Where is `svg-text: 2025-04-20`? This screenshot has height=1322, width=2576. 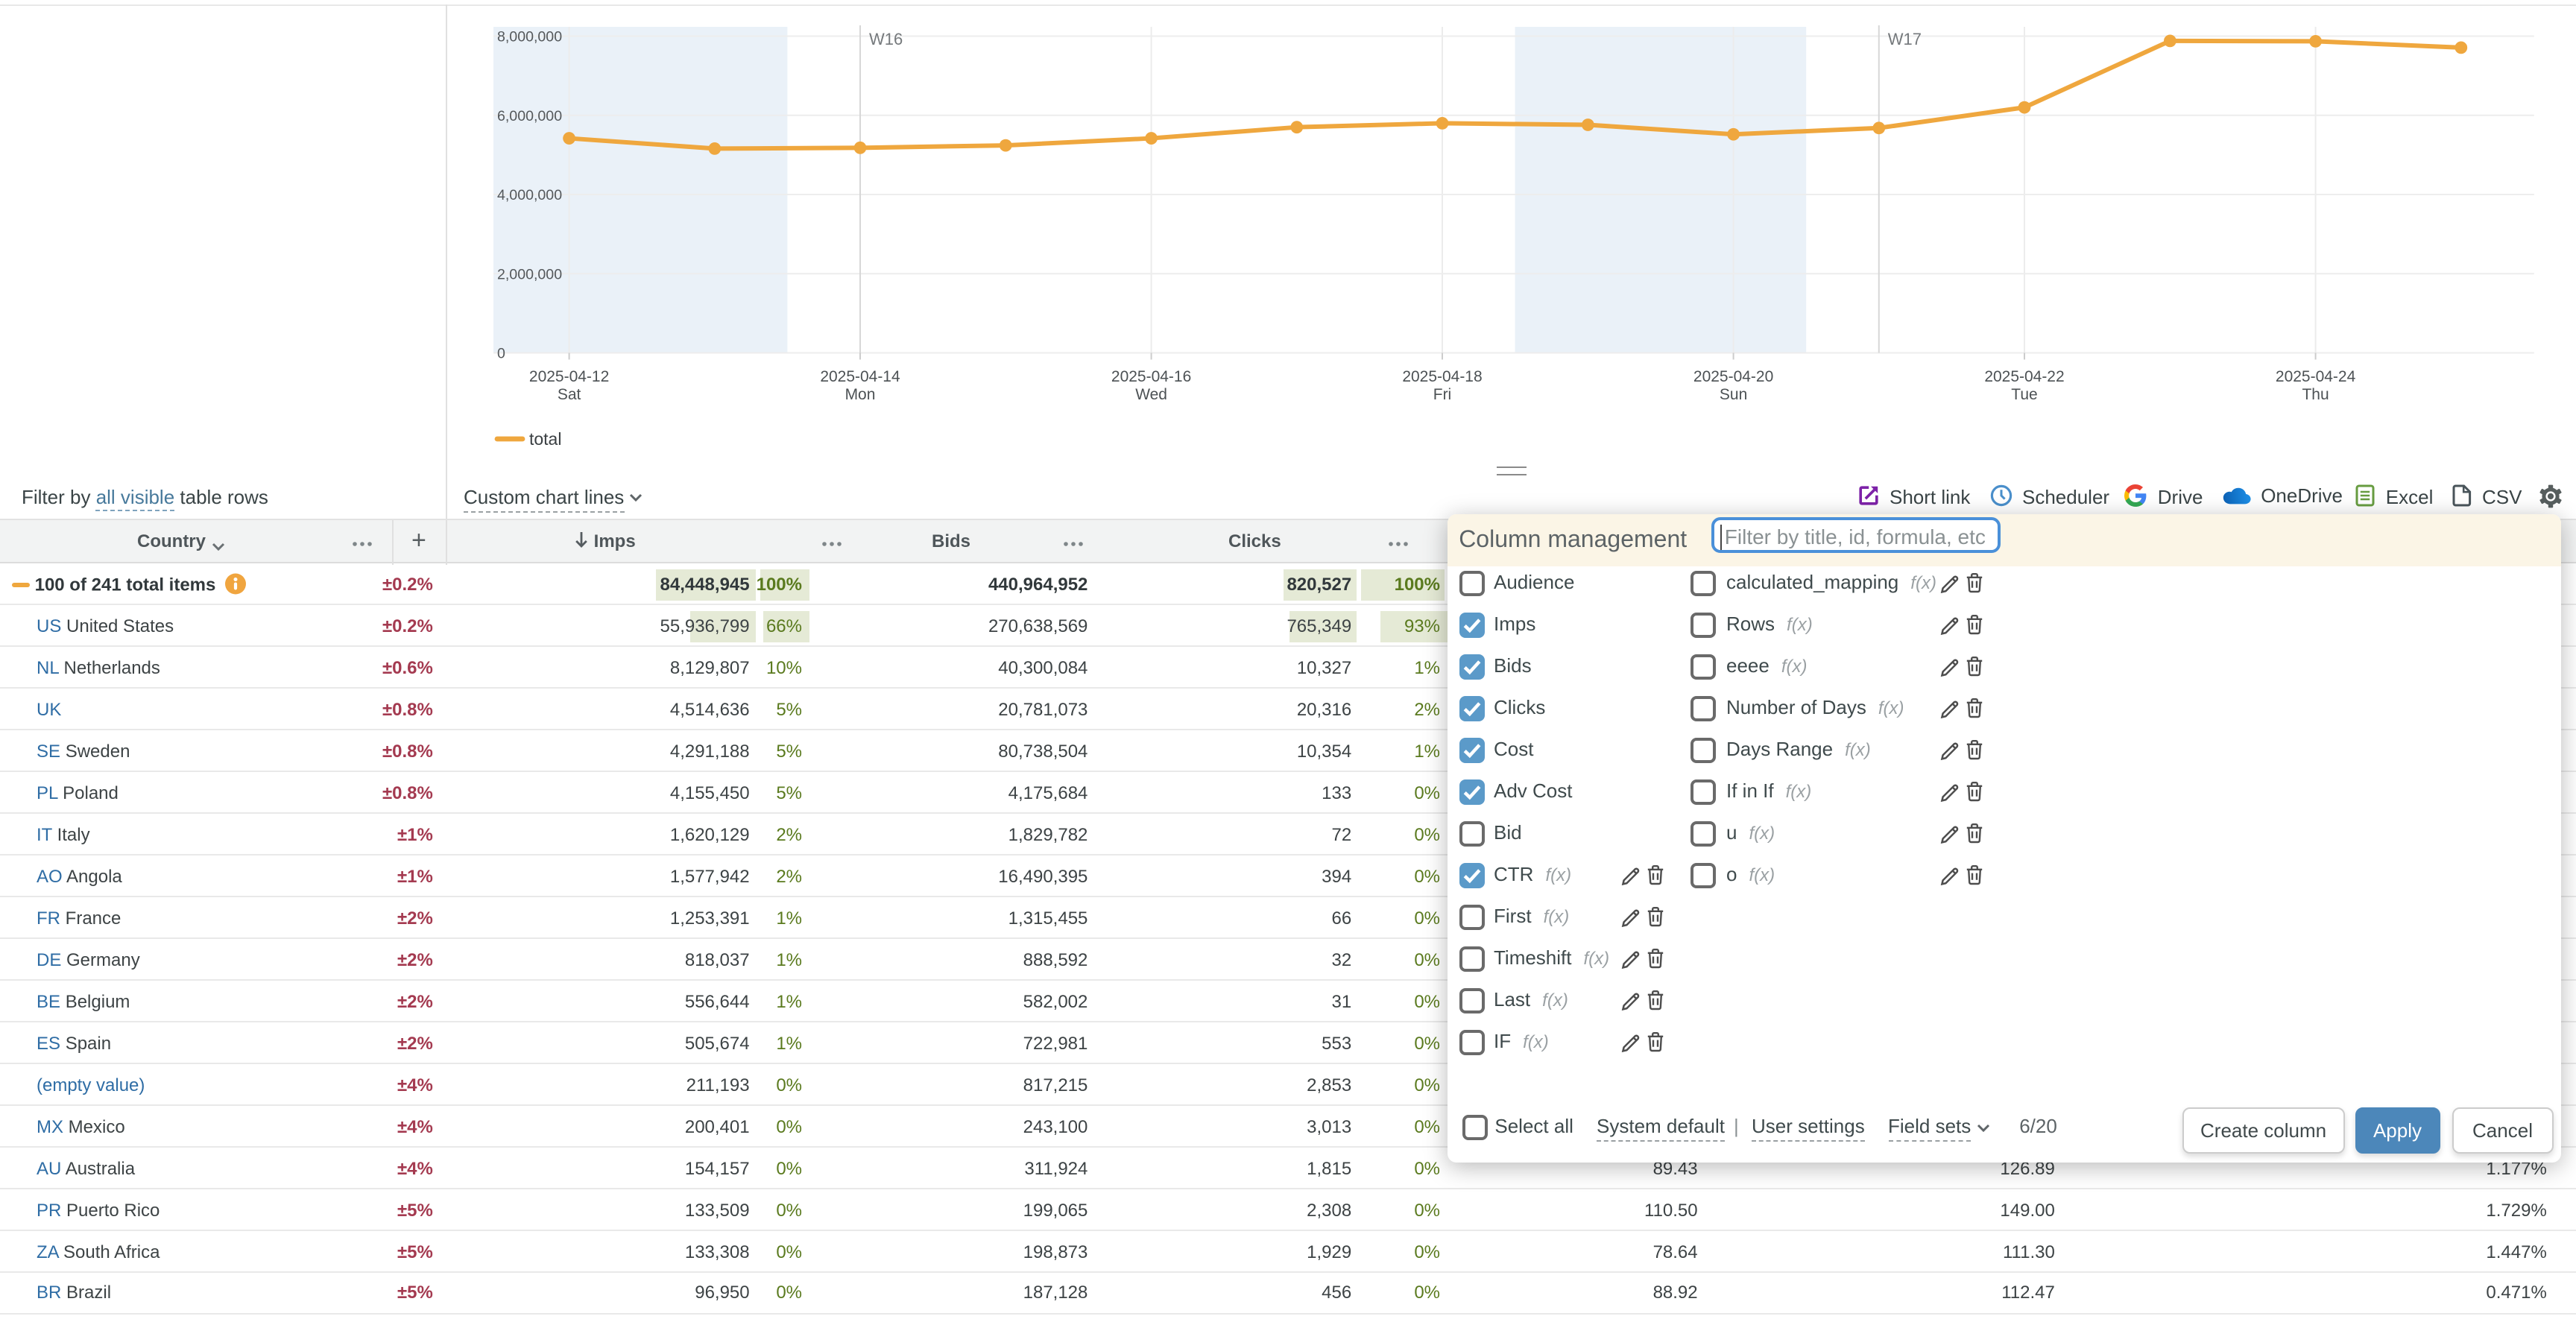 svg-text: 2025-04-20 is located at coordinates (1733, 377).